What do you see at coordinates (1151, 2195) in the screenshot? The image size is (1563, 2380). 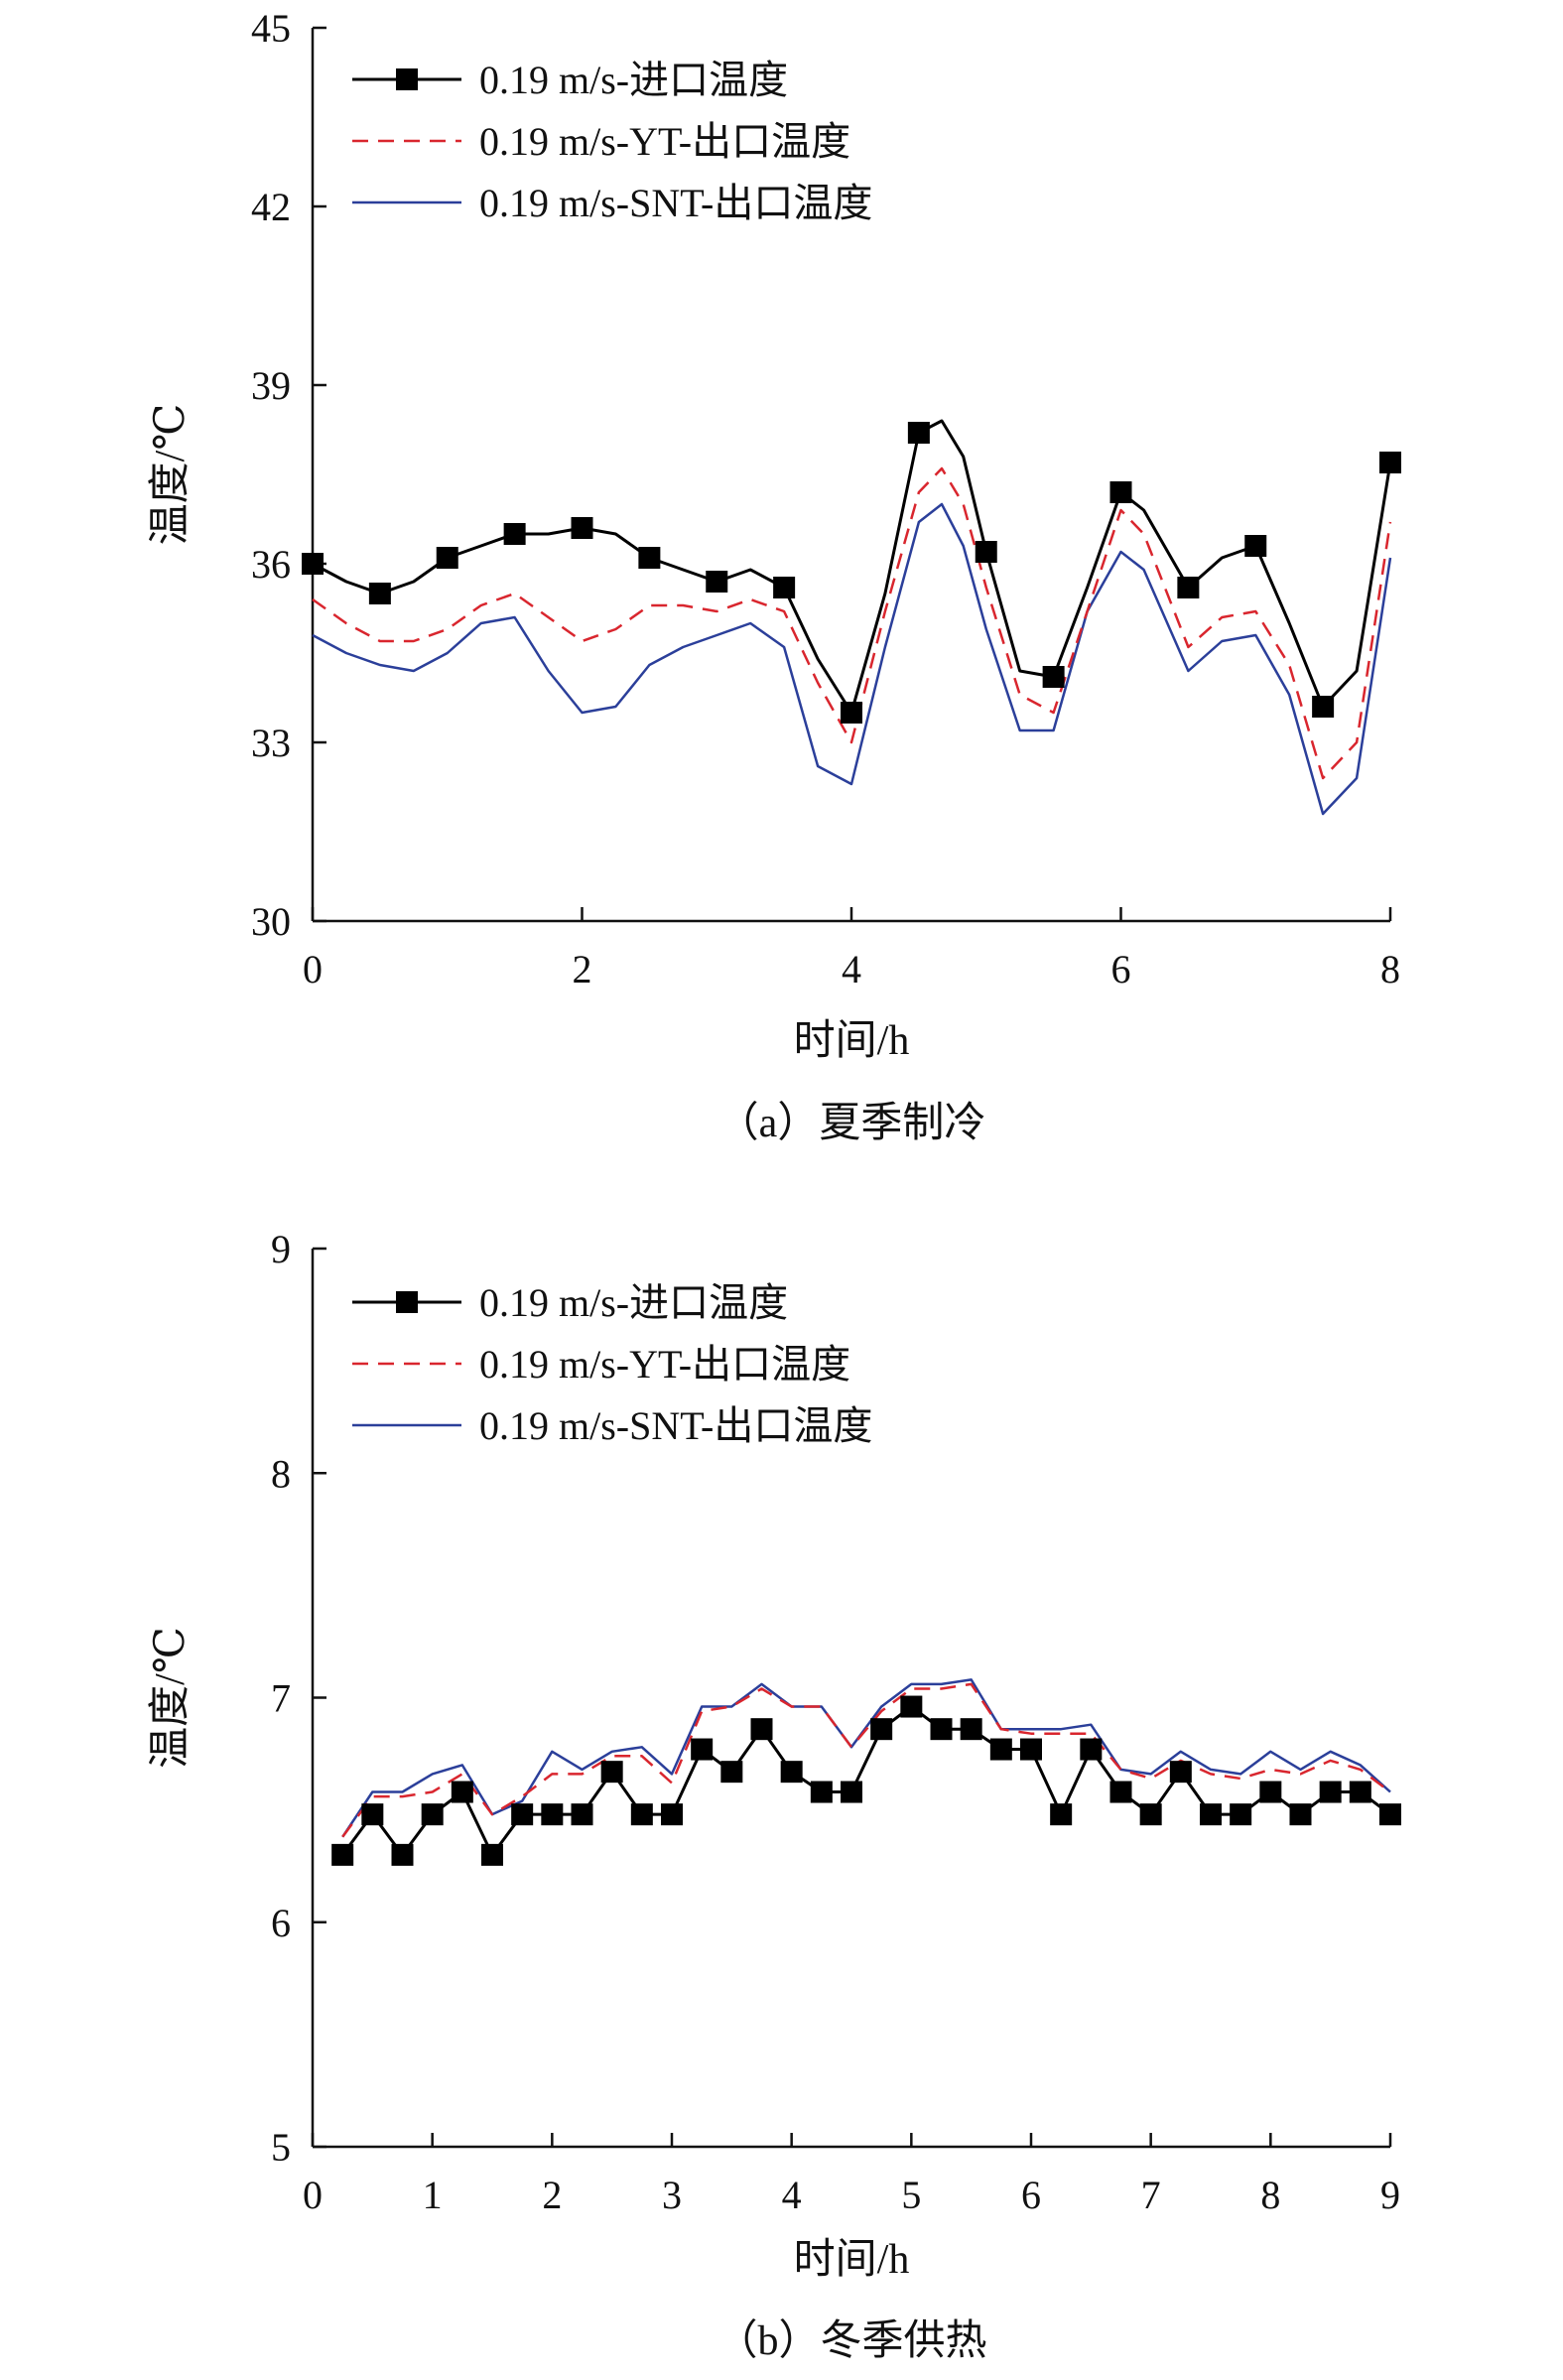 I see `x-tick-label: 7` at bounding box center [1151, 2195].